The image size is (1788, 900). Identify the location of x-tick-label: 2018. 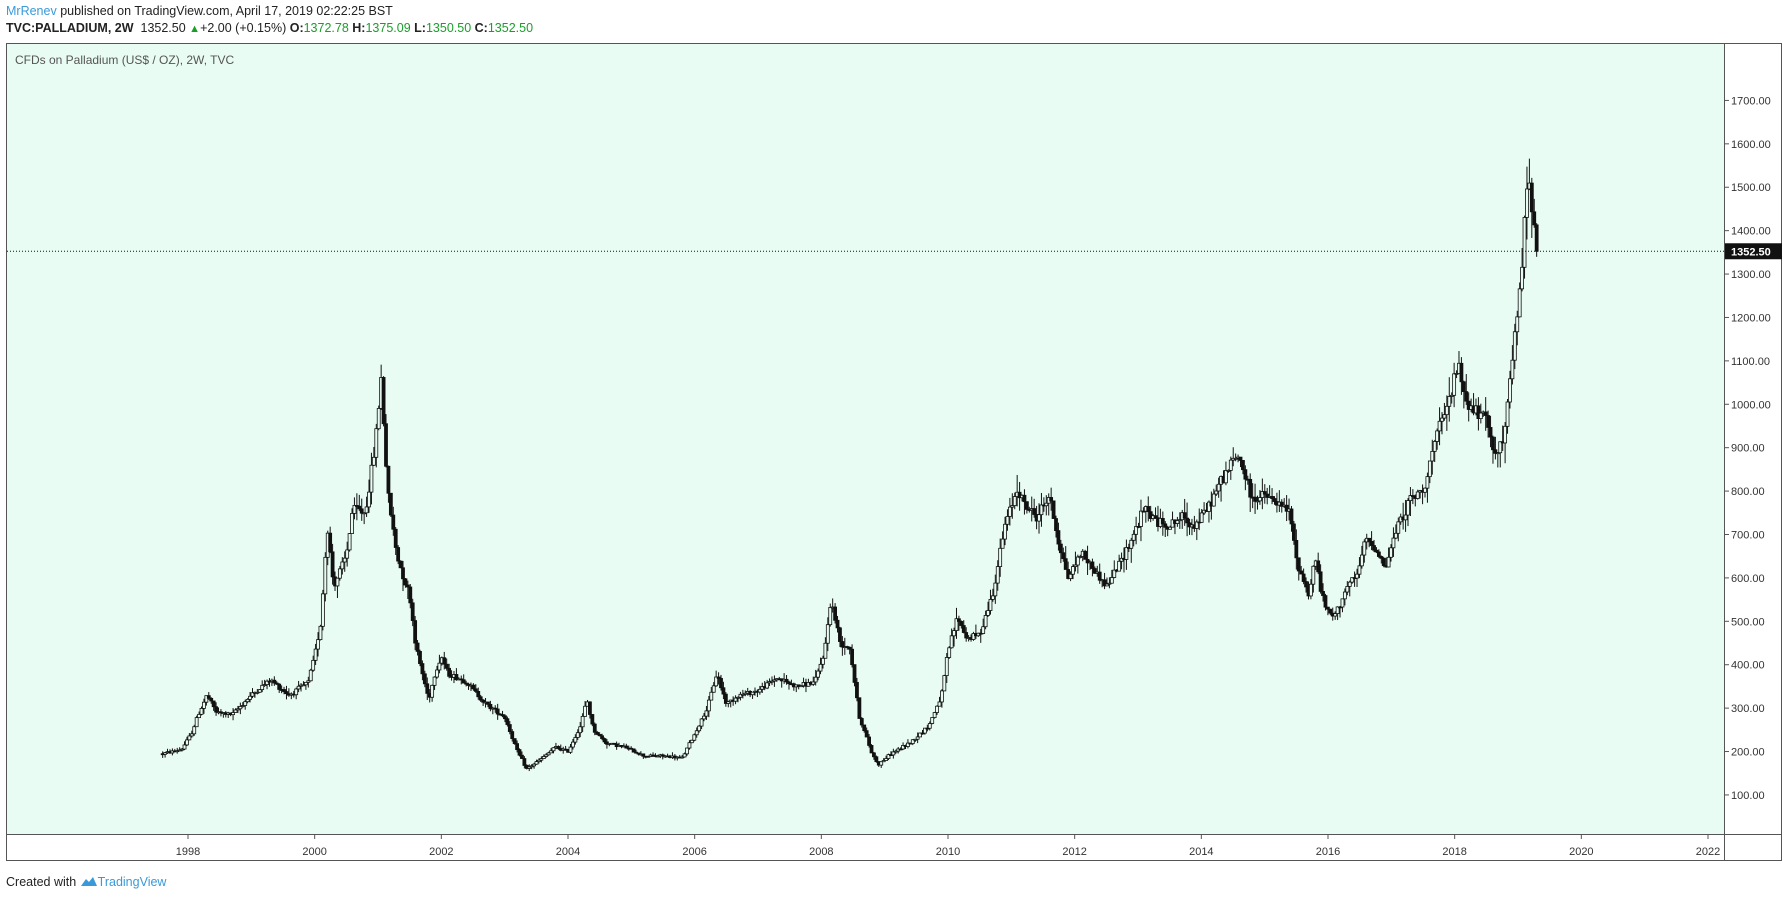
(1454, 852).